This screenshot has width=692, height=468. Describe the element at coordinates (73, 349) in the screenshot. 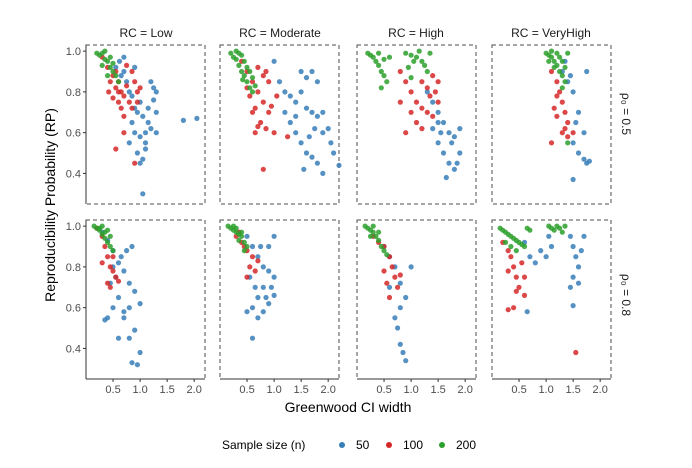

I see `y-tick-label: 0.4` at that location.